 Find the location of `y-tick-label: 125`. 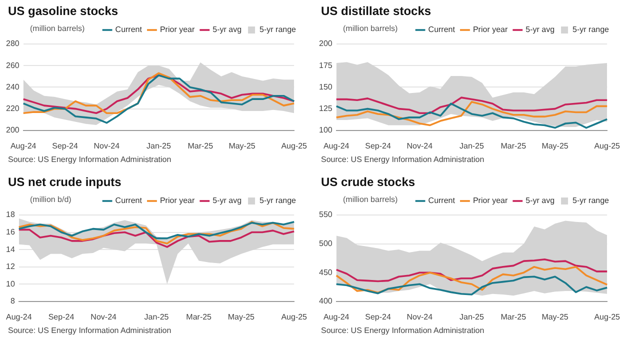

y-tick-label: 125 is located at coordinates (325, 109).